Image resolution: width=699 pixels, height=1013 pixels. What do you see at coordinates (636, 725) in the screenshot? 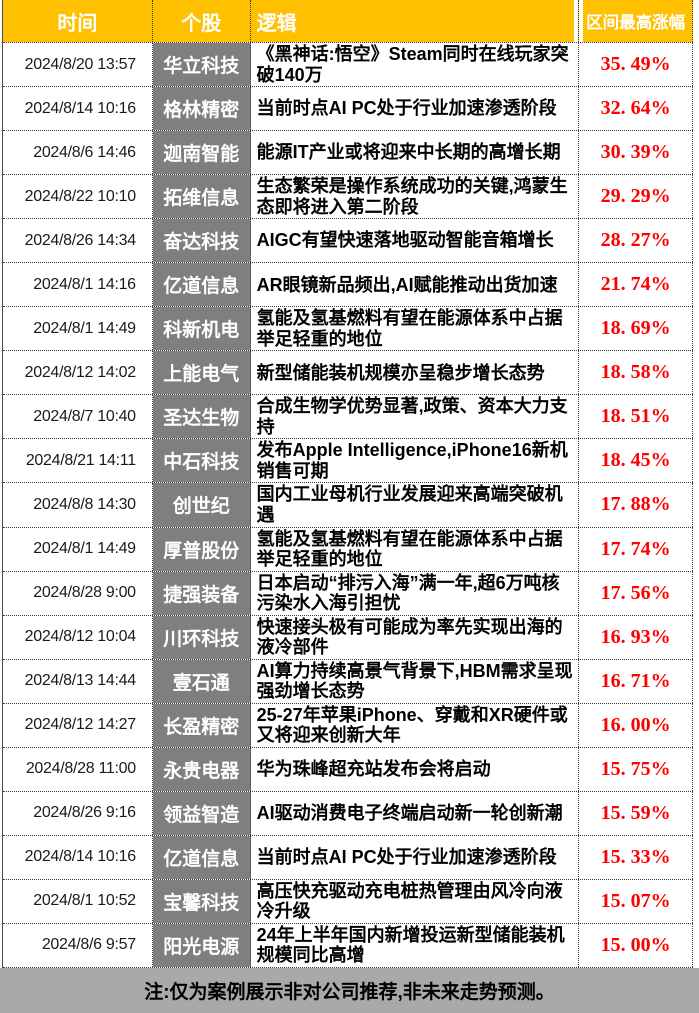
I see `max-gain-cell: 16. 00%` at bounding box center [636, 725].